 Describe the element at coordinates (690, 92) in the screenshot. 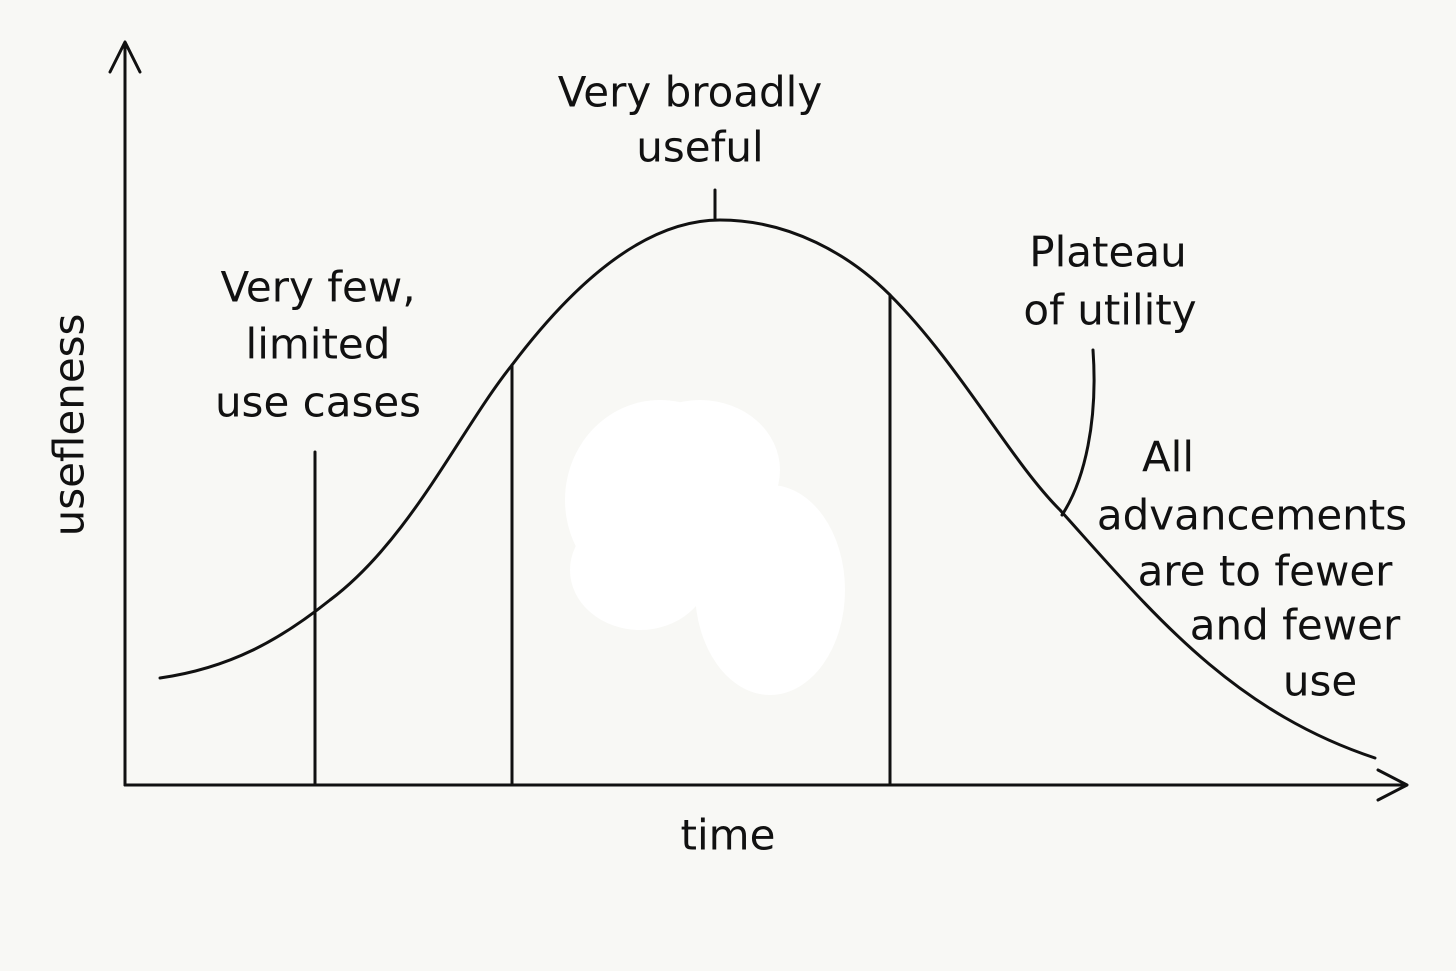

I see `annotation-line: Very broadly` at that location.